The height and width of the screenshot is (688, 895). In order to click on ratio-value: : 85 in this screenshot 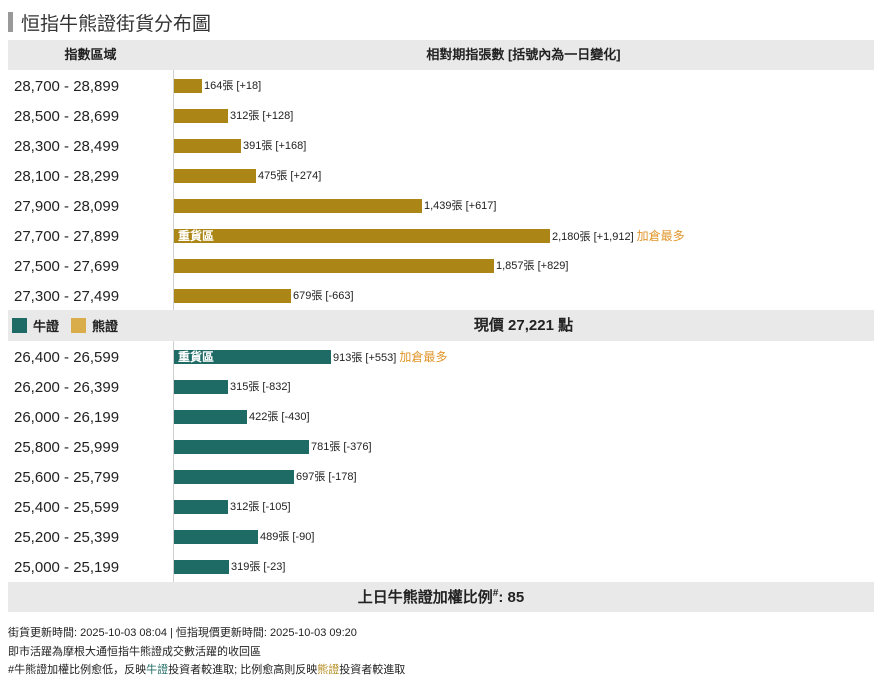, I will do `click(511, 597)`.